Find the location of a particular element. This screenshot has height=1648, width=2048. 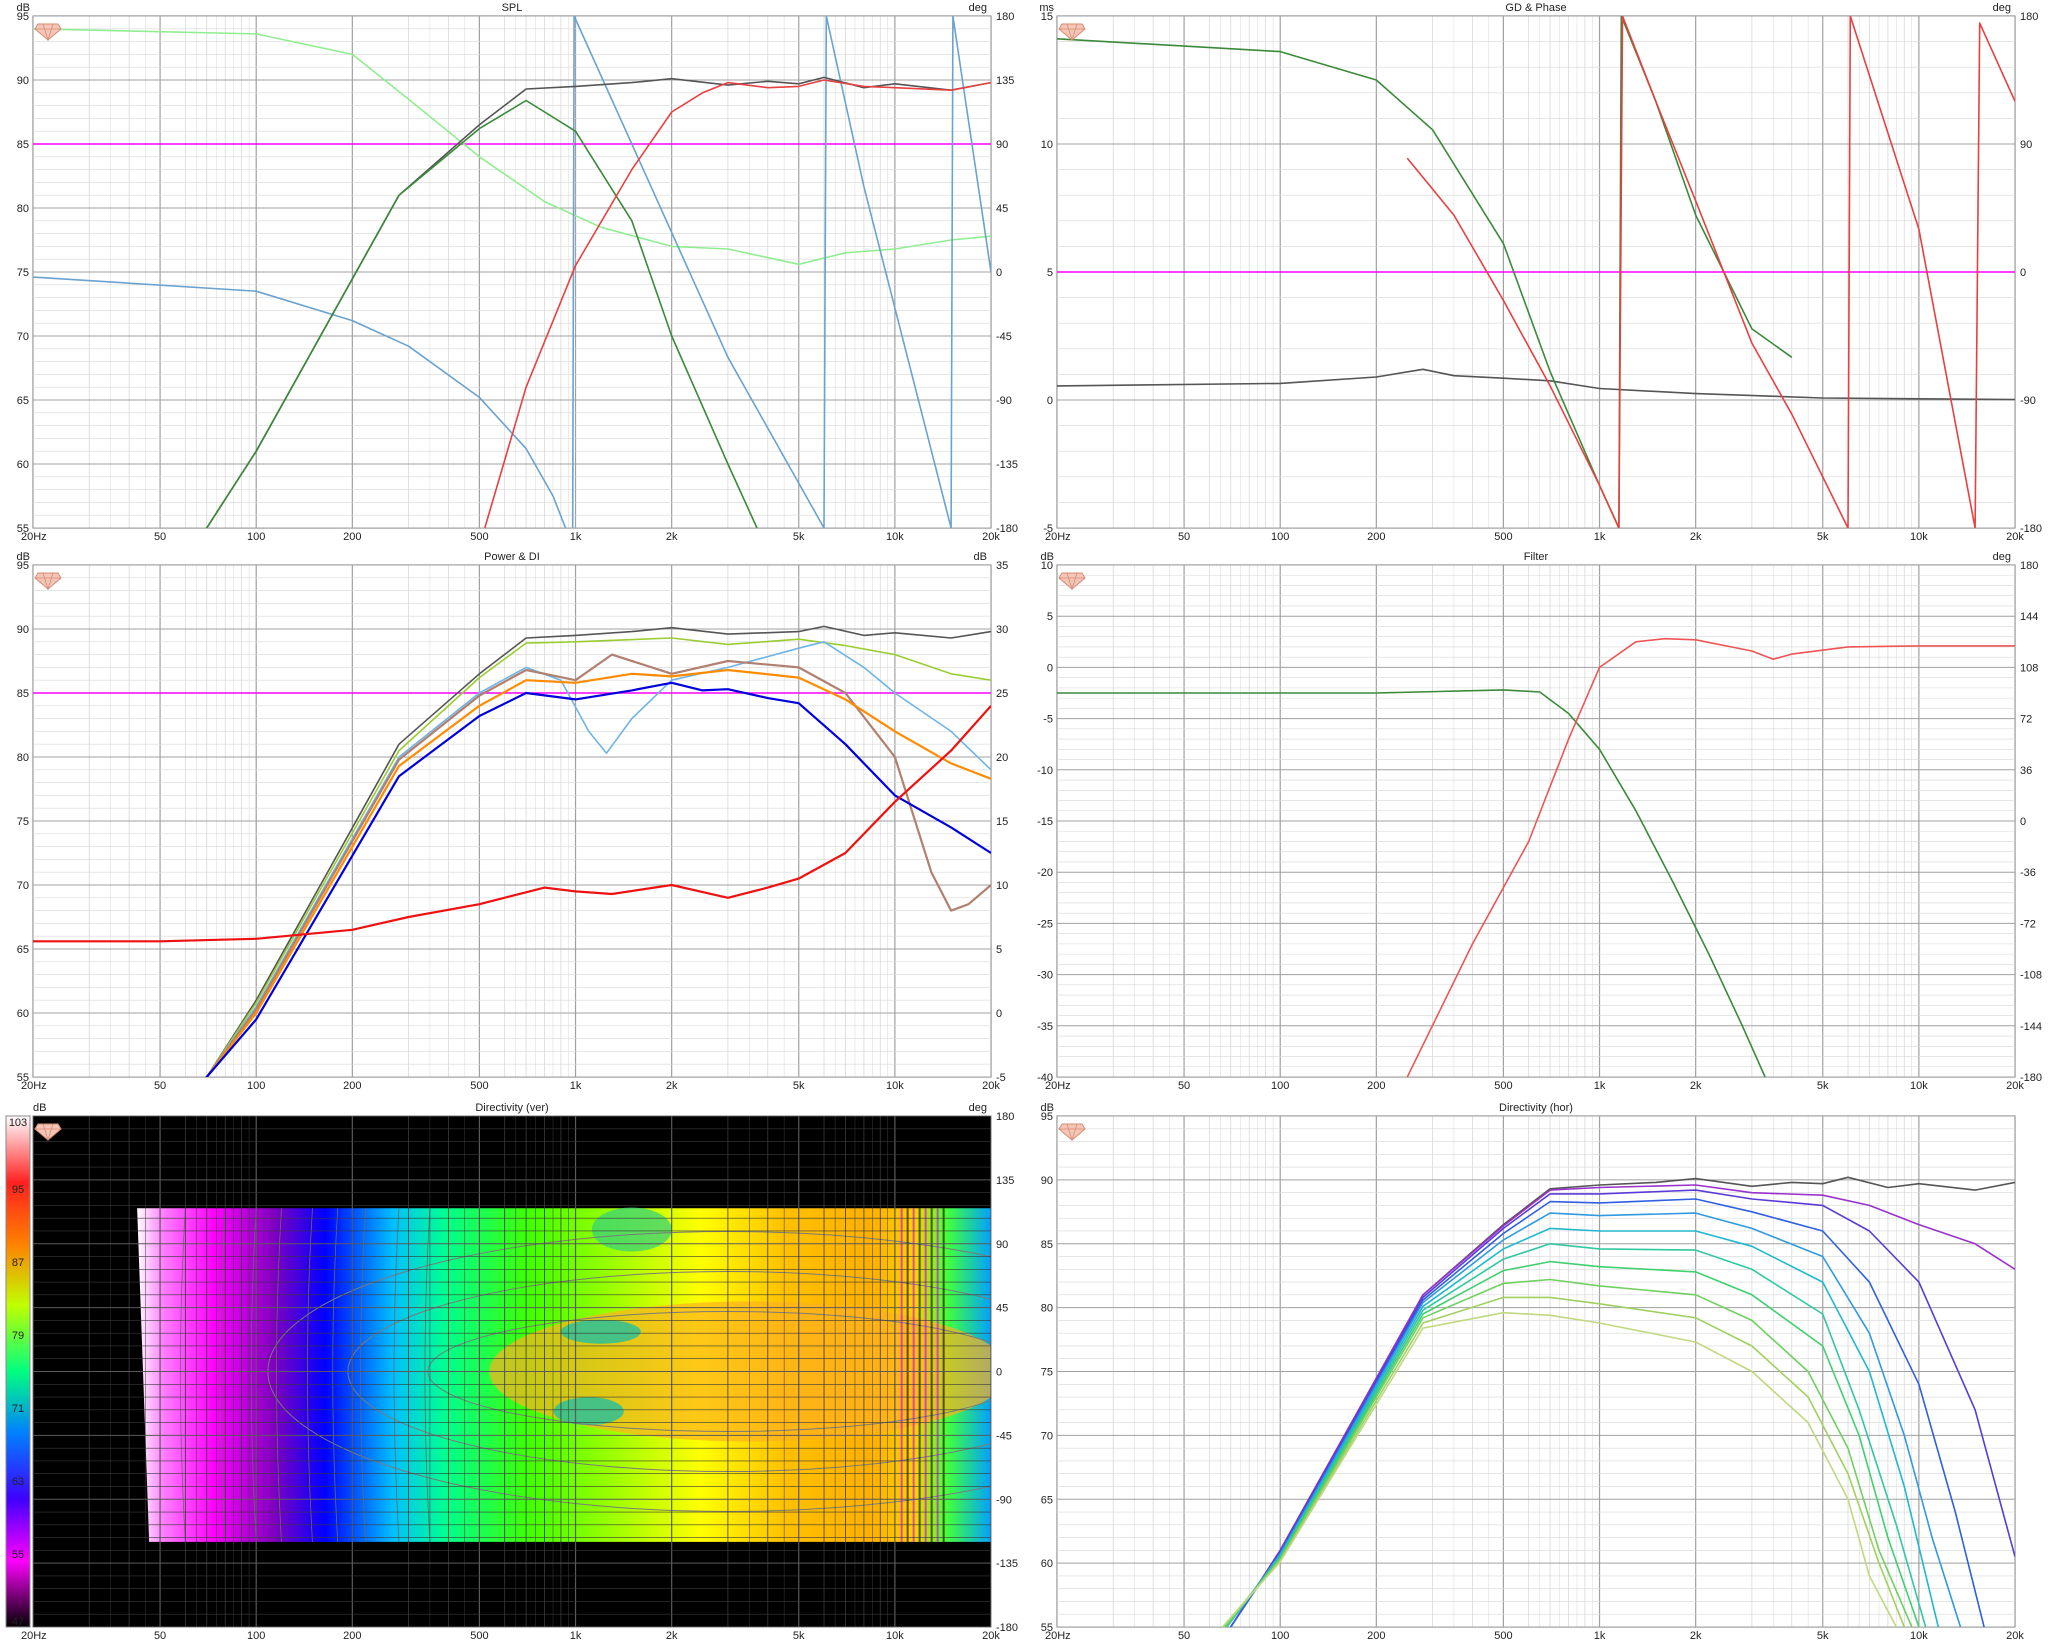

y-tick-label: -10 is located at coordinates (1045, 771).